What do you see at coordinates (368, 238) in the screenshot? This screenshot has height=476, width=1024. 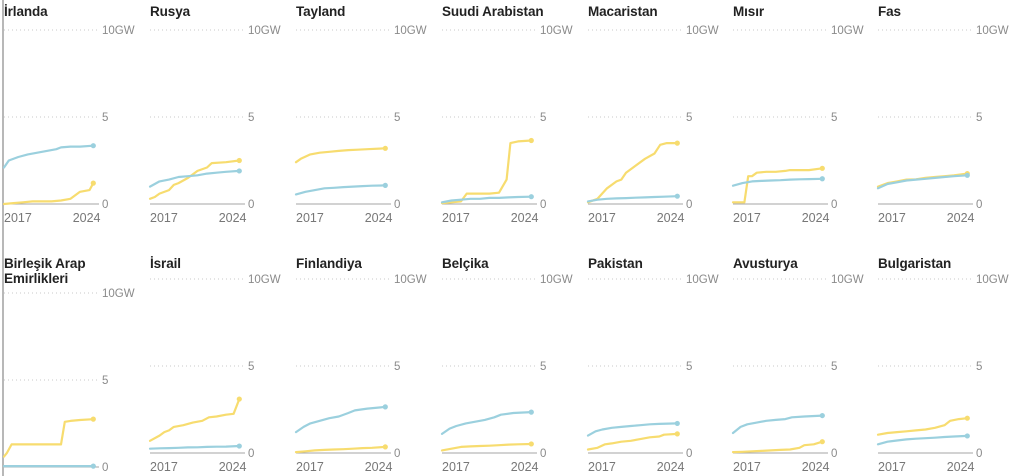 I see `country-panel: Tayland 0 5 10GW 2017 2024` at bounding box center [368, 238].